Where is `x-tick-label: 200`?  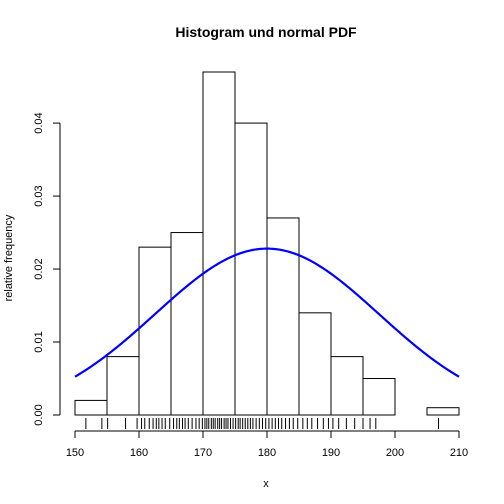 x-tick-label: 200 is located at coordinates (395, 453).